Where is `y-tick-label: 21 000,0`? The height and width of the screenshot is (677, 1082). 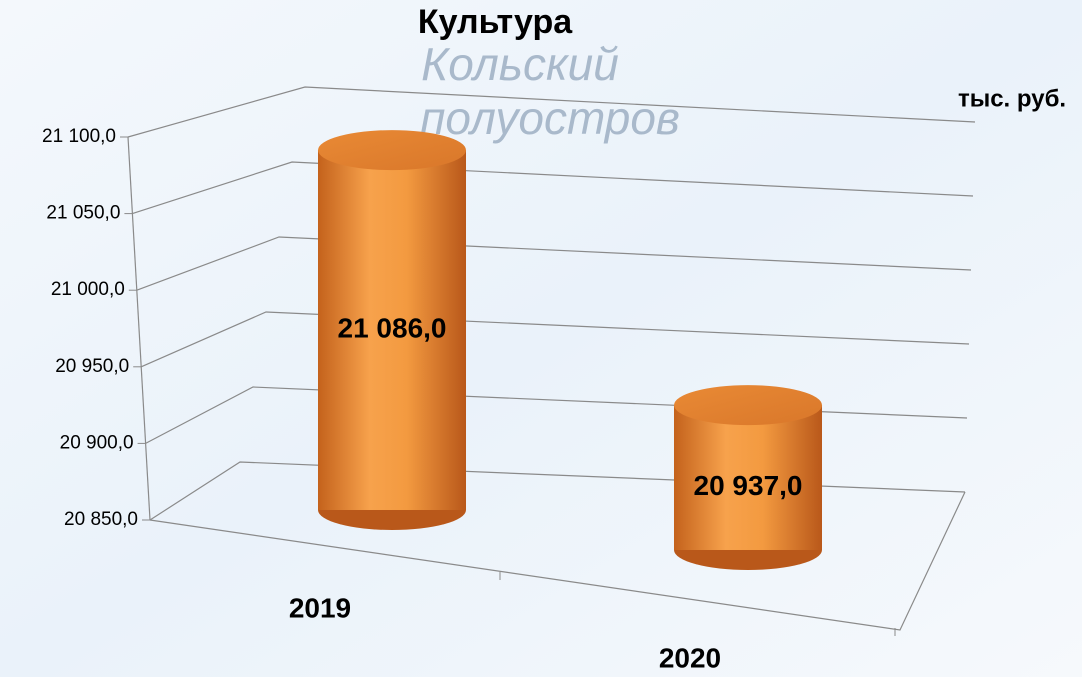
y-tick-label: 21 000,0 is located at coordinates (88, 289).